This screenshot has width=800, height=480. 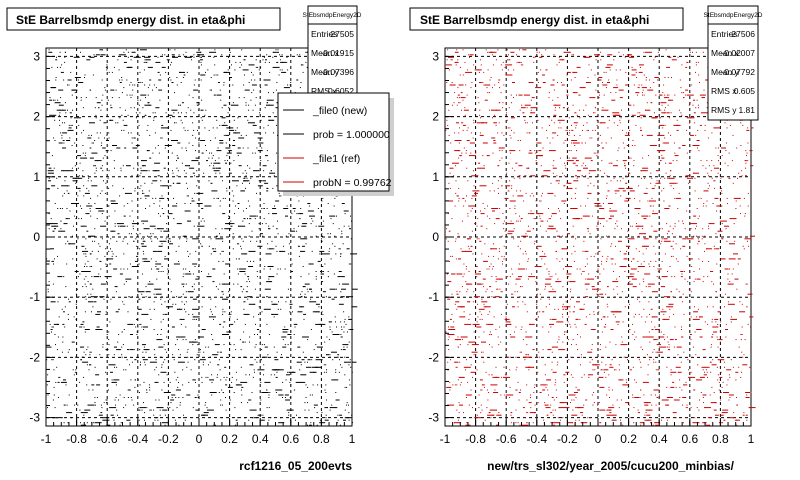 I want to click on left-x-tick-label: -1, so click(x=46, y=439).